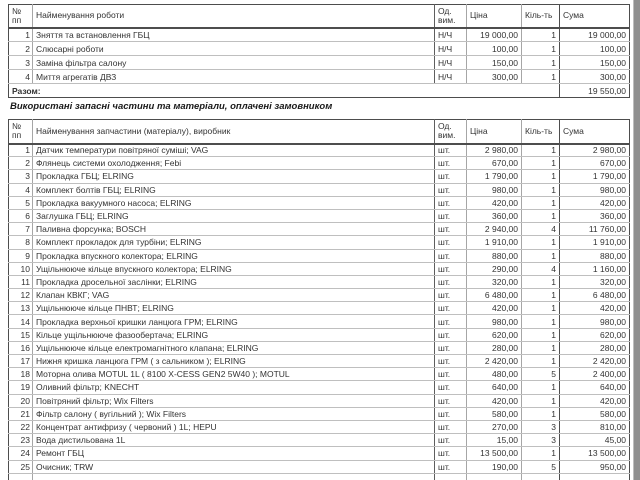  What do you see at coordinates (20, 453) in the screenshot?
I see `part-row-num: 24` at bounding box center [20, 453].